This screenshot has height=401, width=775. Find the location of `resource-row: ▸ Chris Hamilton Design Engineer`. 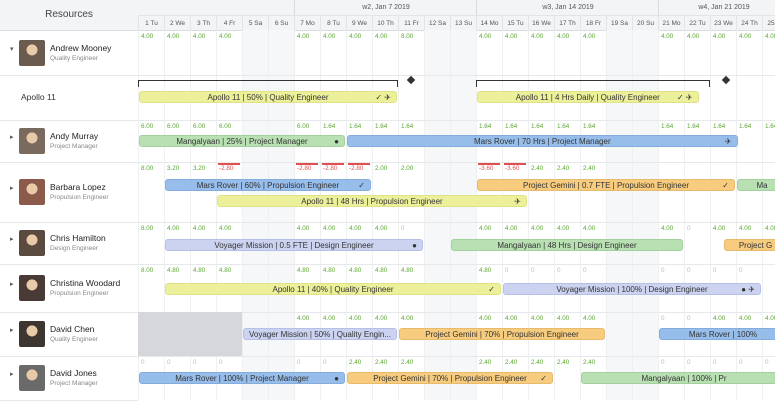

resource-row: ▸ Chris Hamilton Design Engineer is located at coordinates (69, 243).